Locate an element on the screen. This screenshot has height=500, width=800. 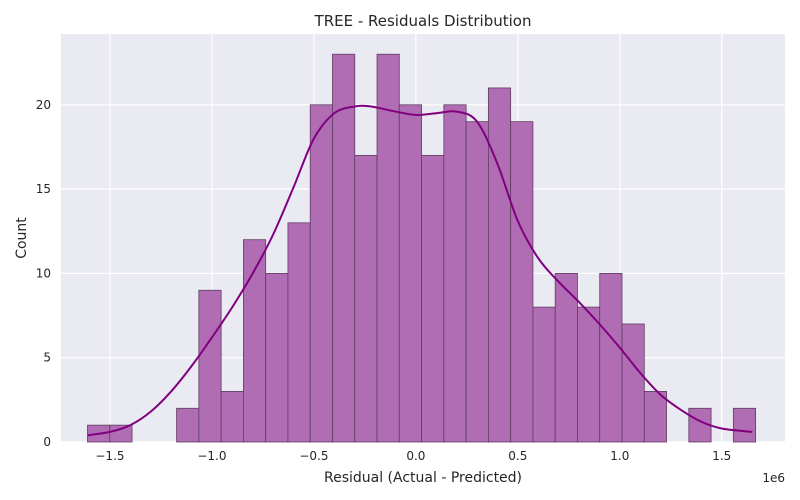
x-offset-label: 1e6 is located at coordinates (773, 478).